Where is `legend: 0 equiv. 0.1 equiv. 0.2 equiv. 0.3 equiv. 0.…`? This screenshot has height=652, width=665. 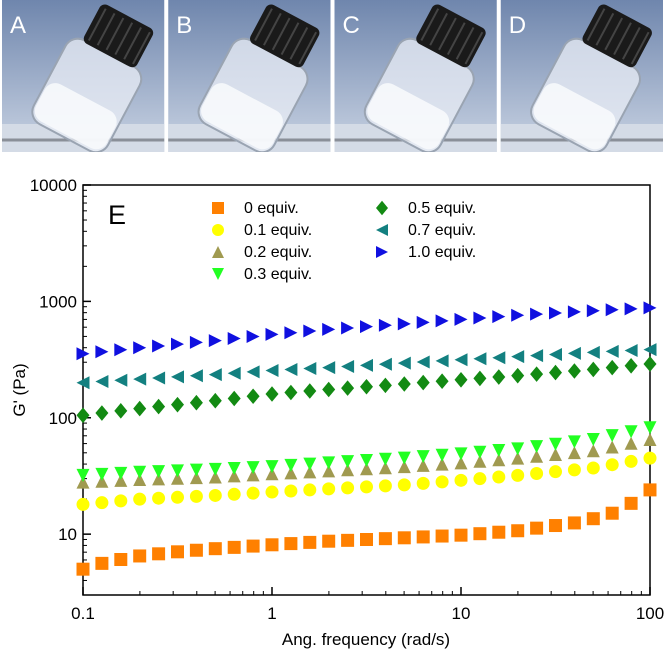
legend: 0 equiv. 0.1 equiv. 0.2 equiv. 0.3 equiv. 0.… is located at coordinates (344, 241).